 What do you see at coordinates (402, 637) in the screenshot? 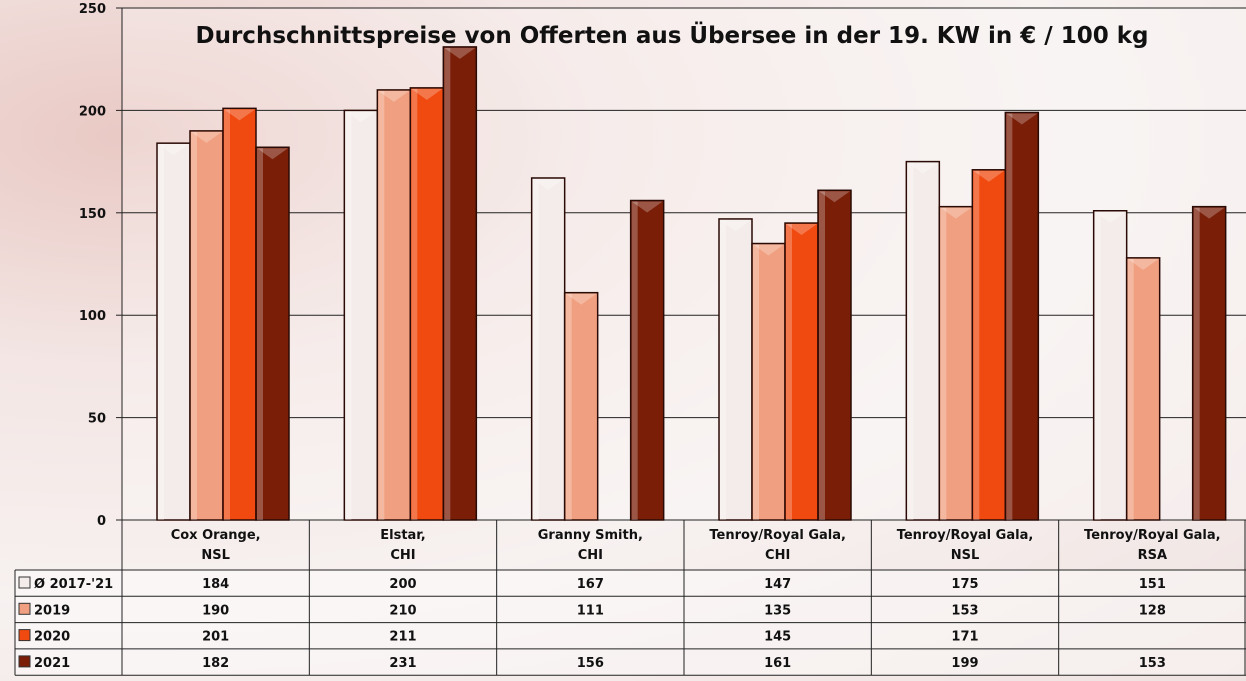
I see `data-label: 211` at bounding box center [402, 637].